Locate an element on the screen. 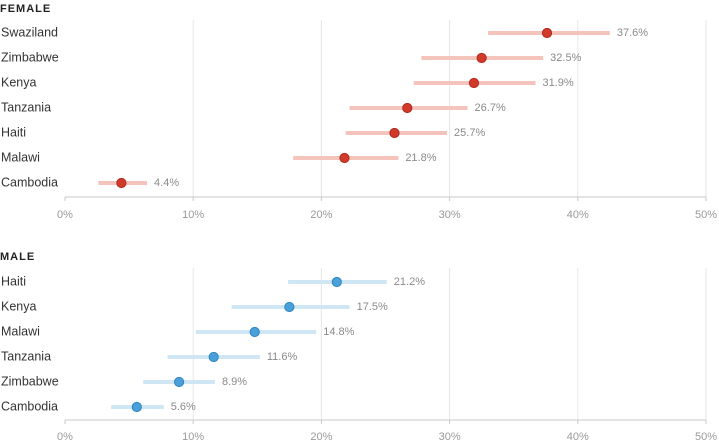 This screenshot has width=719, height=440. value-label: 25.7% is located at coordinates (469, 133).